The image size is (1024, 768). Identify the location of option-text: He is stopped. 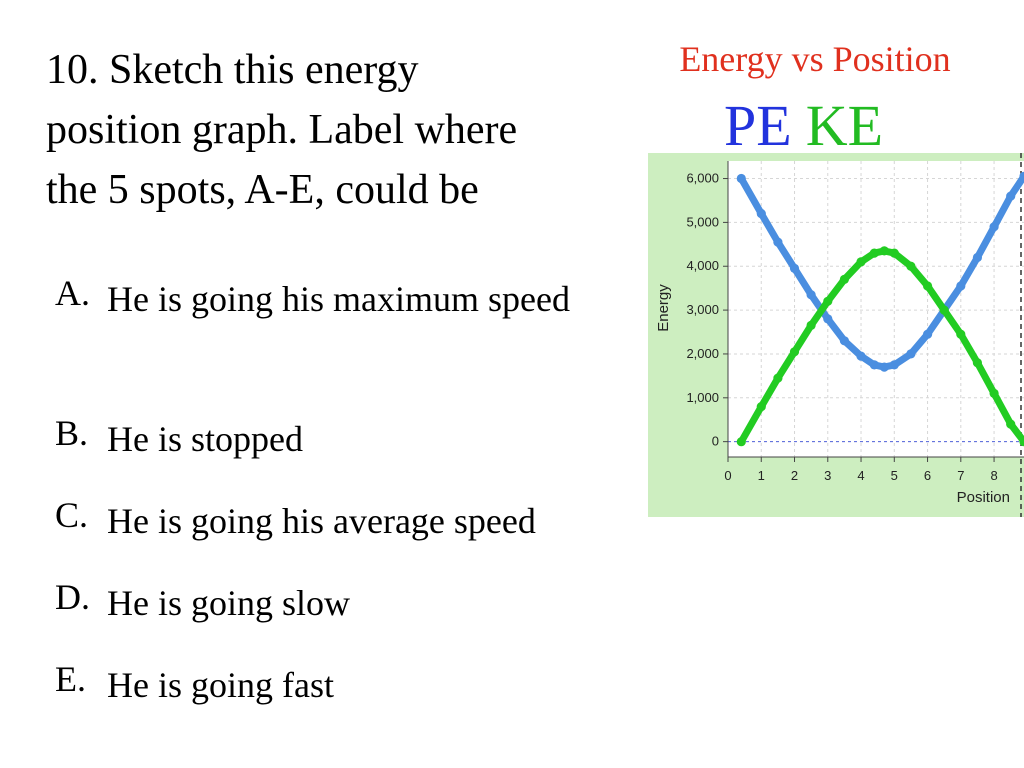
(205, 439).